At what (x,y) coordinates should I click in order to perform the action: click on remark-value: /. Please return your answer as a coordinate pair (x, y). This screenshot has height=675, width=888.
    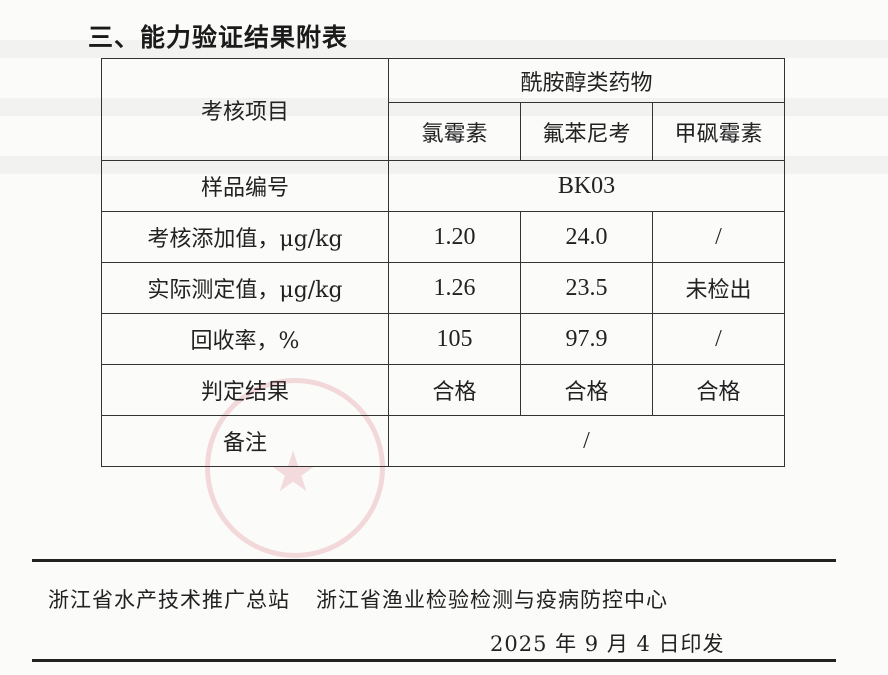
    Looking at the image, I should click on (586, 441).